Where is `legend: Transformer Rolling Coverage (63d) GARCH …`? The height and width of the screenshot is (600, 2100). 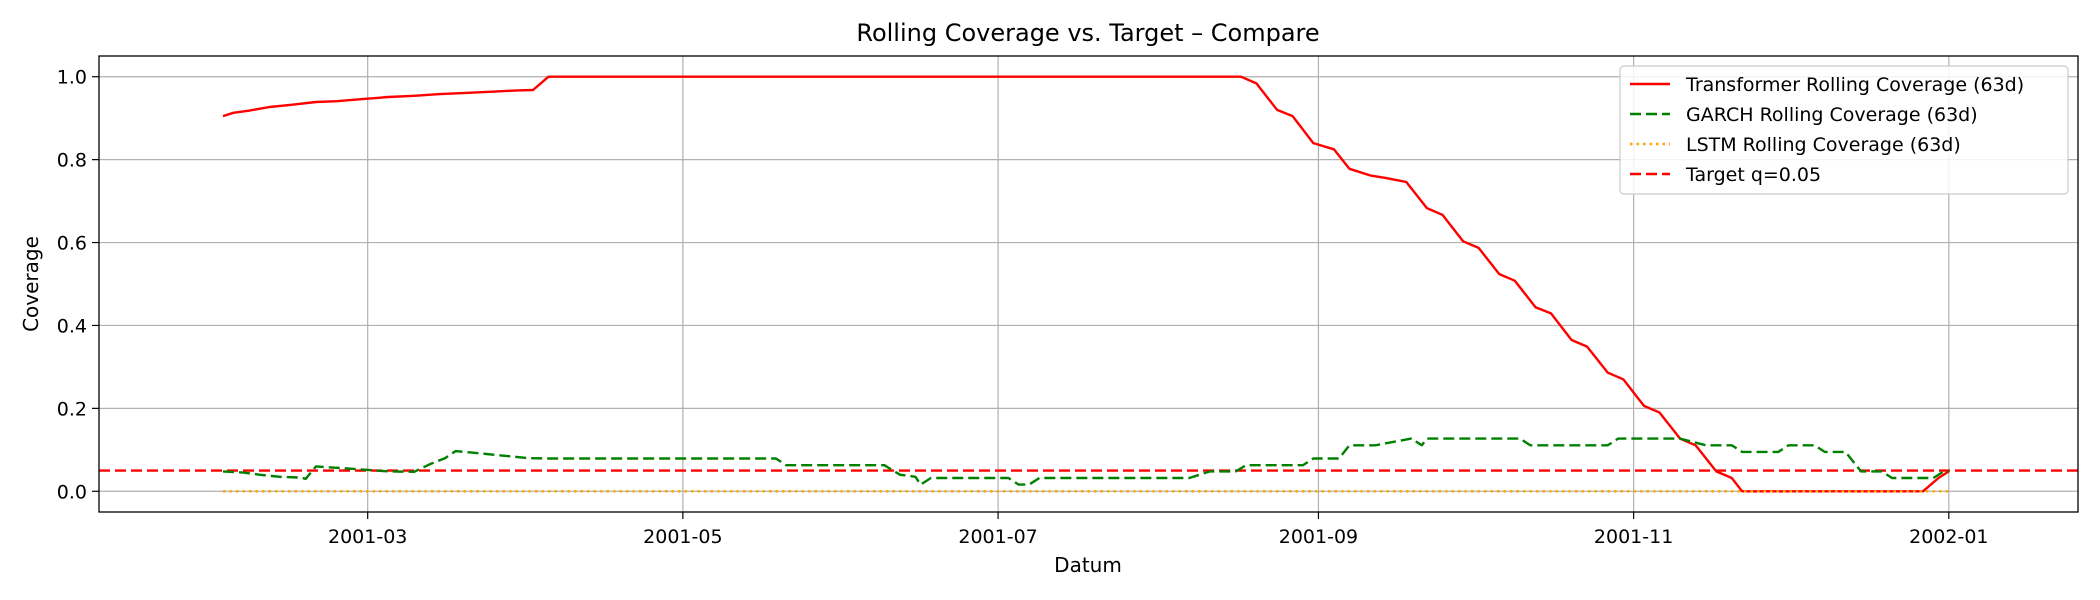 legend: Transformer Rolling Coverage (63d) GARCH … is located at coordinates (1844, 130).